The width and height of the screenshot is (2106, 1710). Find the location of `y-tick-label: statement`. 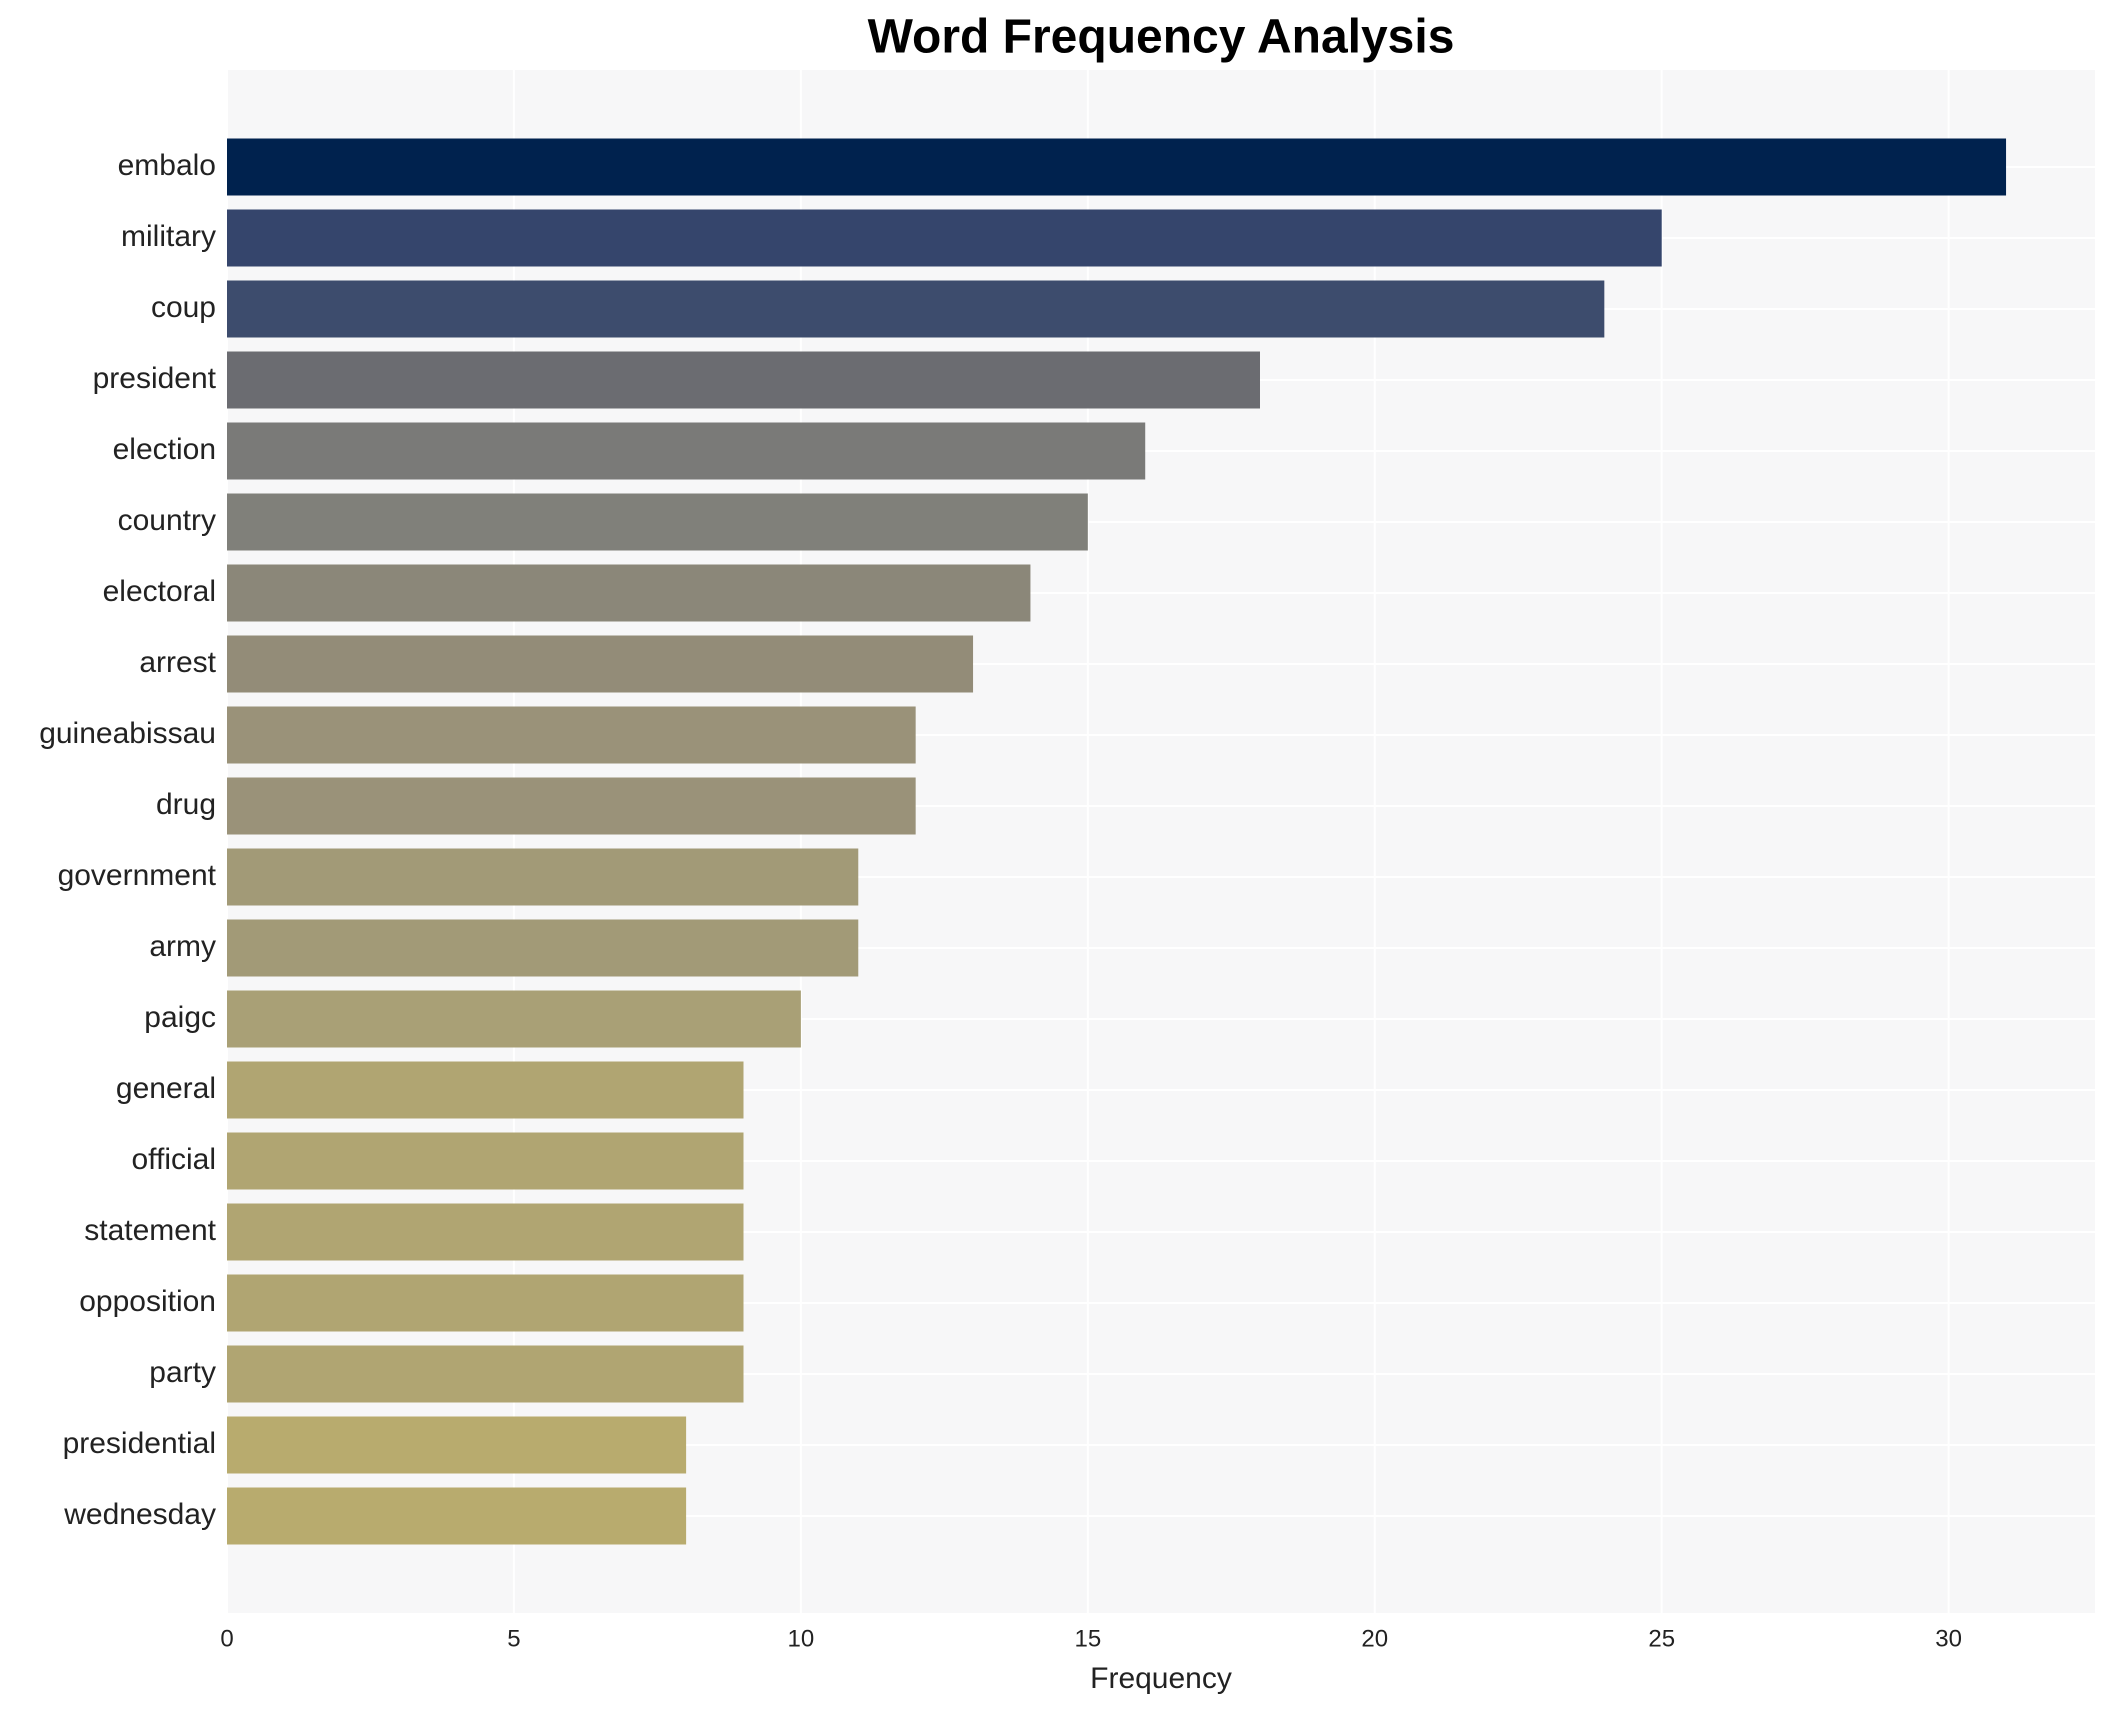

y-tick-label: statement is located at coordinates (150, 1230).